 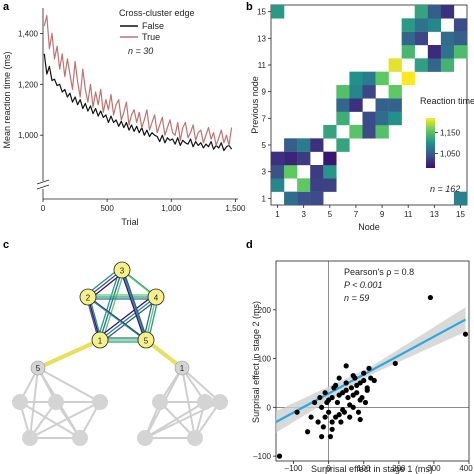 I want to click on b-y-tick-label: 5, so click(x=264, y=145).